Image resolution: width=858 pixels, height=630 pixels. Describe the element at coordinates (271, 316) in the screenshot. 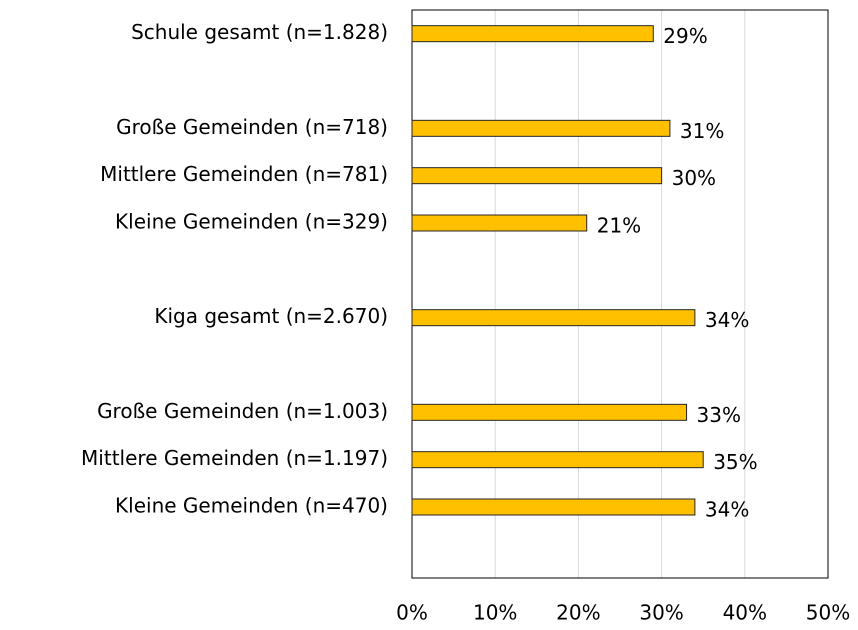

I see `y-tick-label: Kiga gesamt (n=2.670)` at that location.